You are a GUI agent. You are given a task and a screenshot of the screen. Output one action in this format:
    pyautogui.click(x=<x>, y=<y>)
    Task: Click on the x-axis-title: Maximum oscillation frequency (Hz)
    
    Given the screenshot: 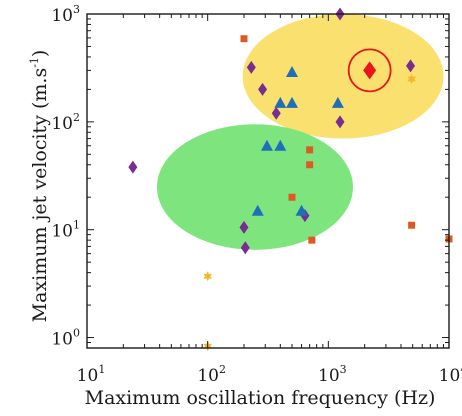 What is the action you would take?
    pyautogui.click(x=260, y=398)
    